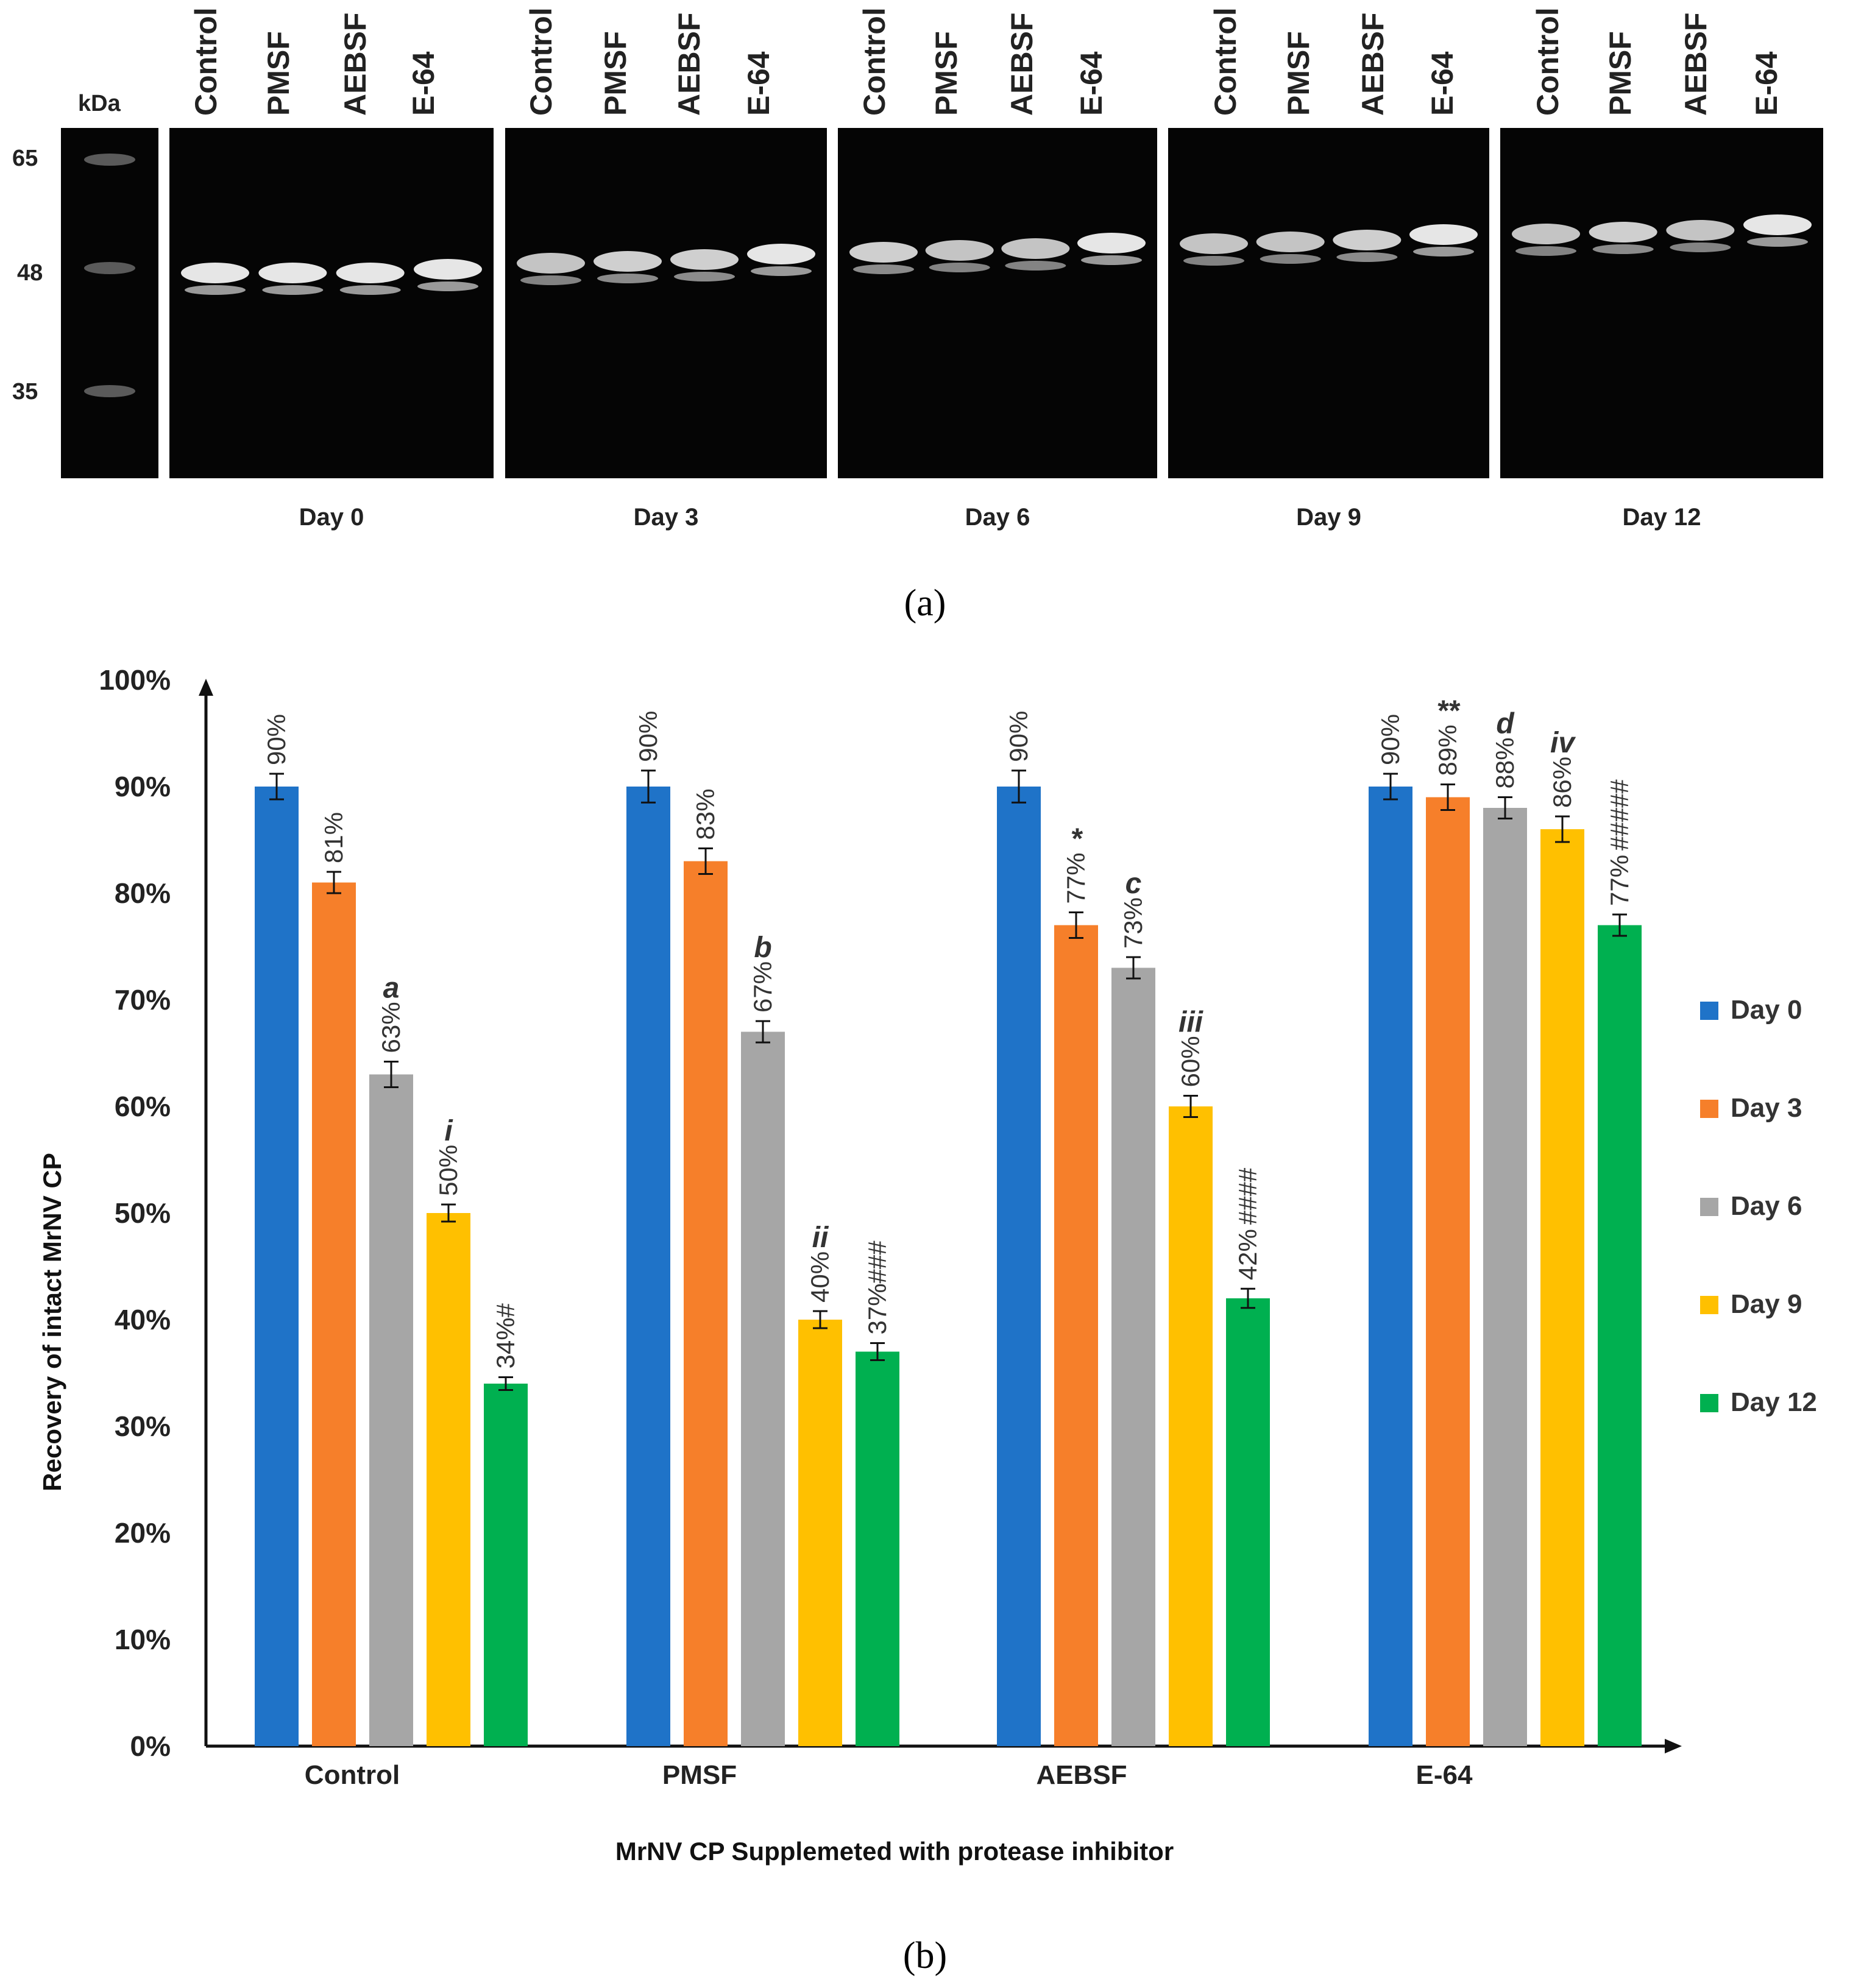 Image resolution: width=1850 pixels, height=1988 pixels. Describe the element at coordinates (1190, 1061) in the screenshot. I see `bar-value-label: 60%` at that location.